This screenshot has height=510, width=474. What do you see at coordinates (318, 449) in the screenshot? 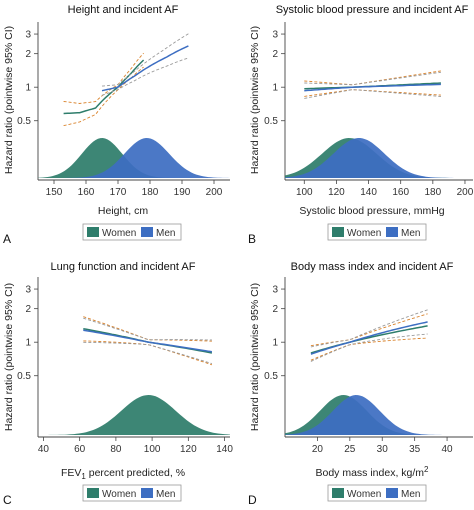
I see `x-tick-label: 20` at bounding box center [318, 449].